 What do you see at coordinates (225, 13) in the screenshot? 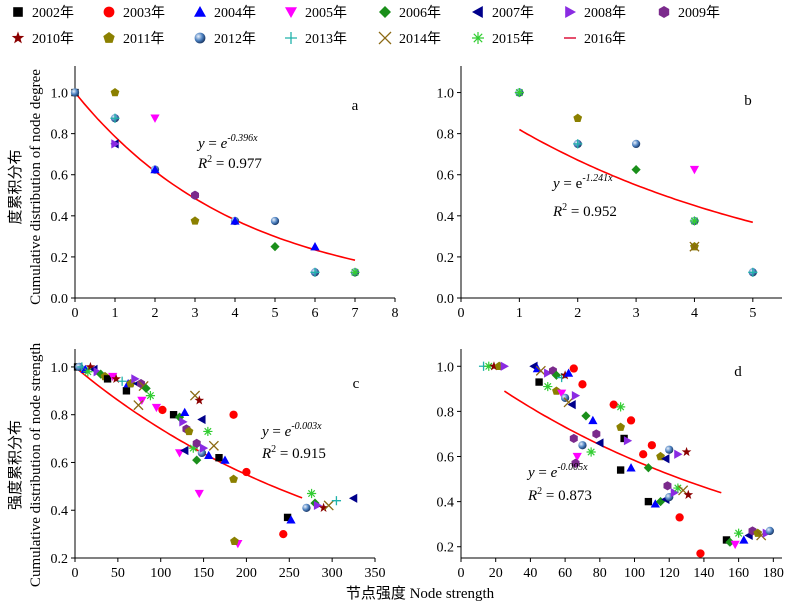
I see `legend-item-2004年: 2004年` at bounding box center [225, 13].